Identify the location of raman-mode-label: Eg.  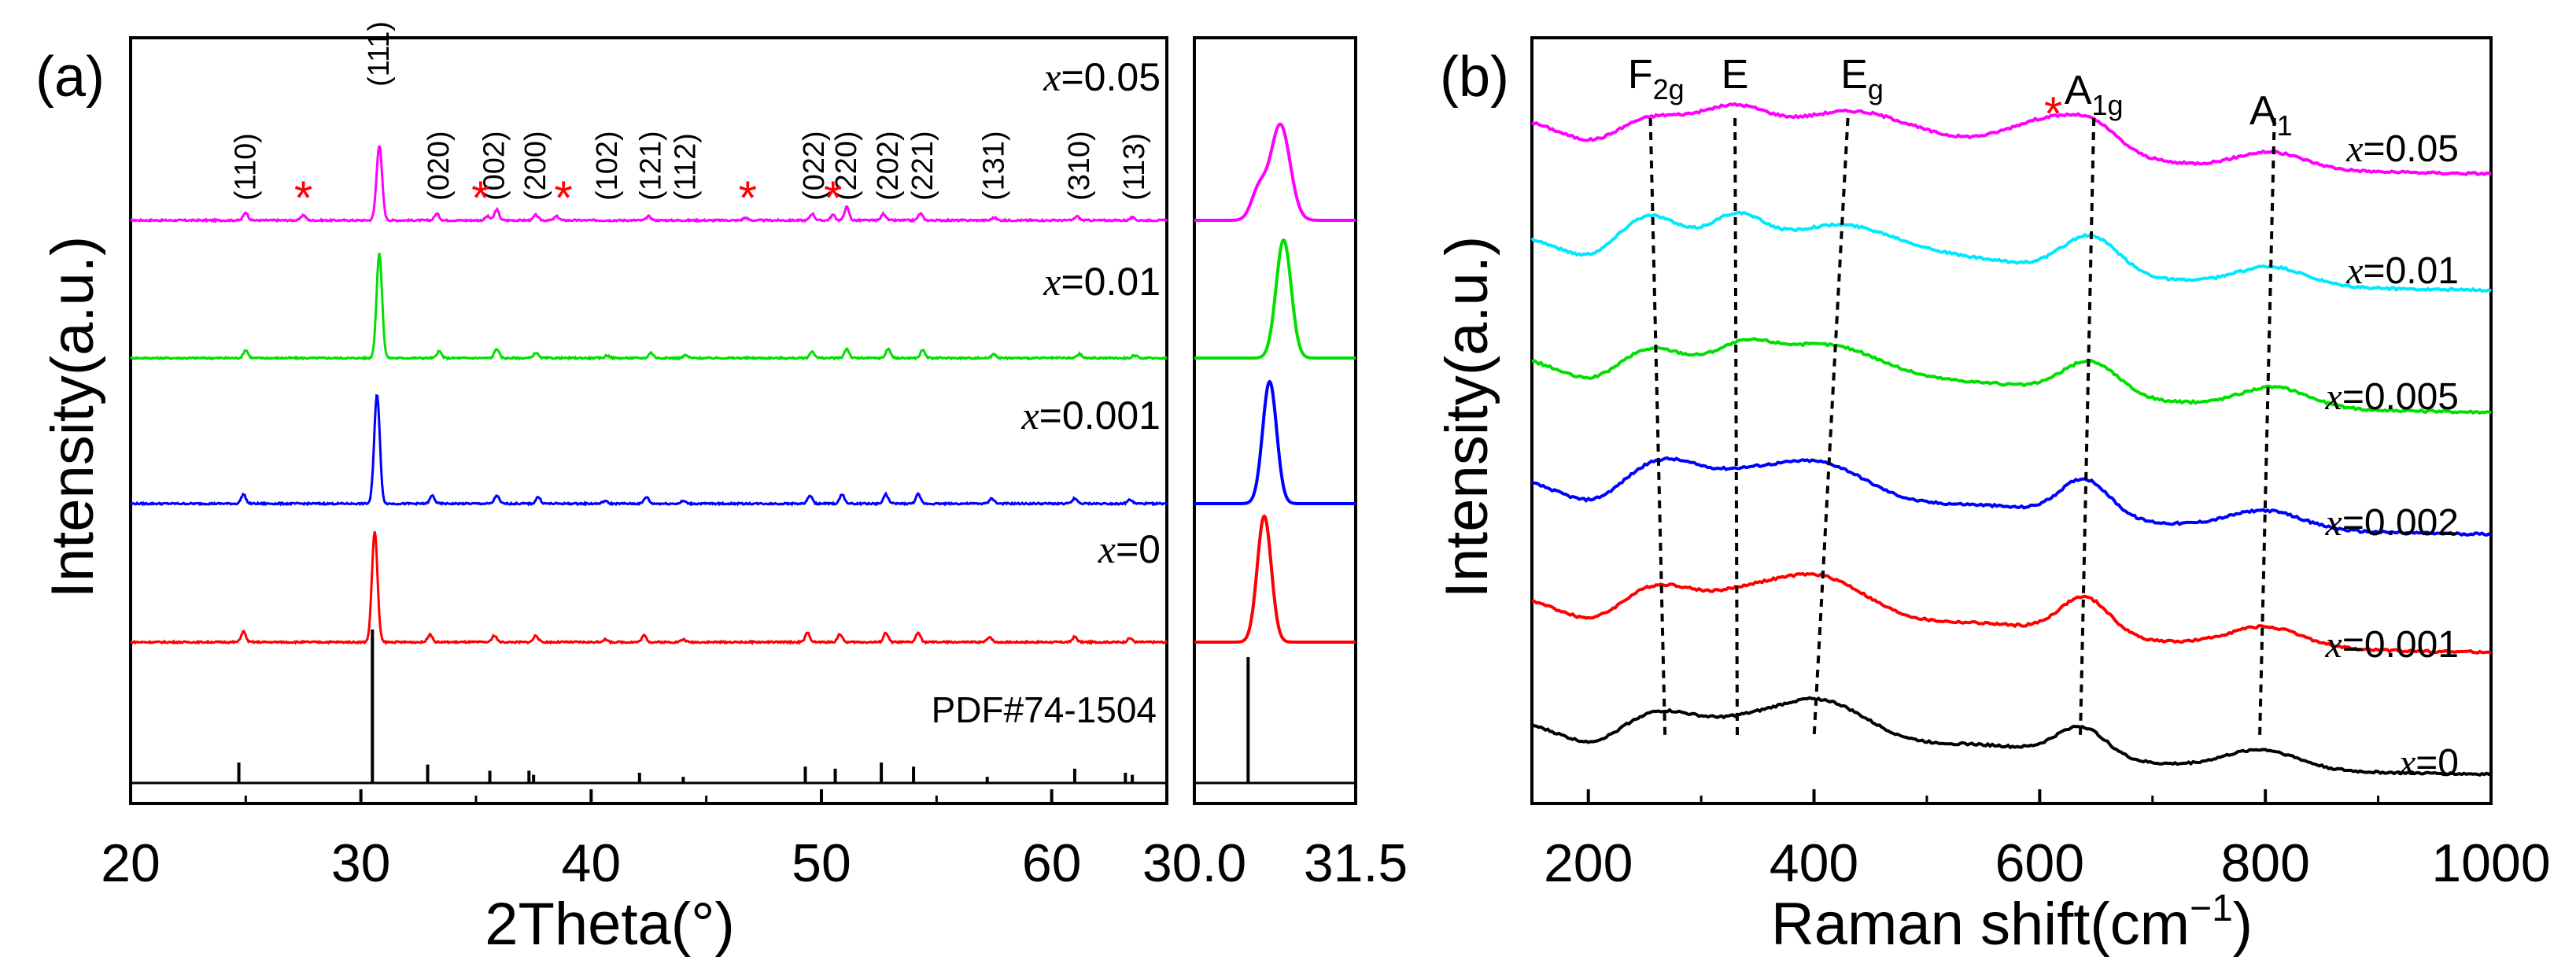
(1862, 79).